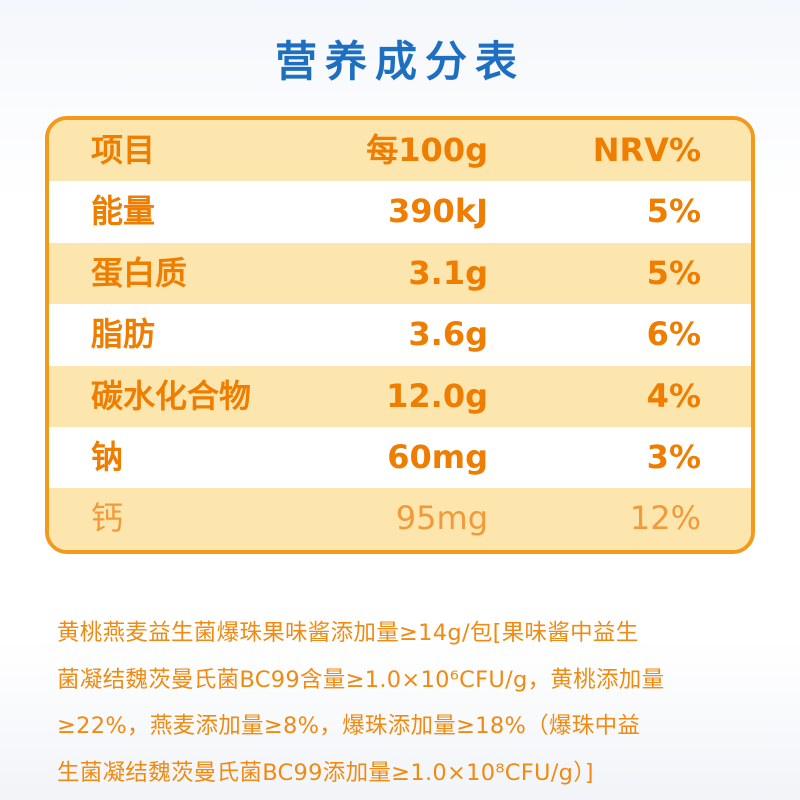  Describe the element at coordinates (438, 211) in the screenshot. I see `table-cell: 390kJ` at that location.